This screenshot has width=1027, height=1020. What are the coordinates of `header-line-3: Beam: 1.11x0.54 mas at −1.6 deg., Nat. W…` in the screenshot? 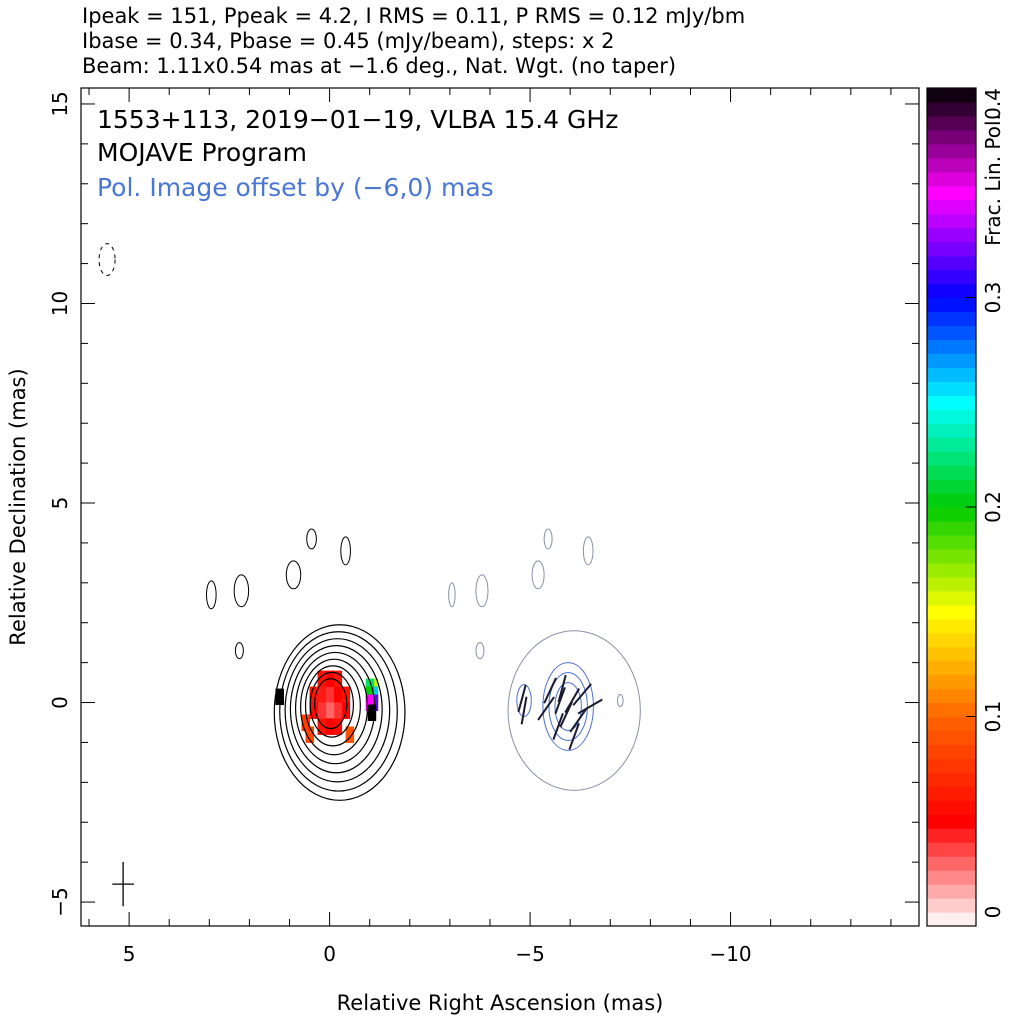 It's located at (379, 66).